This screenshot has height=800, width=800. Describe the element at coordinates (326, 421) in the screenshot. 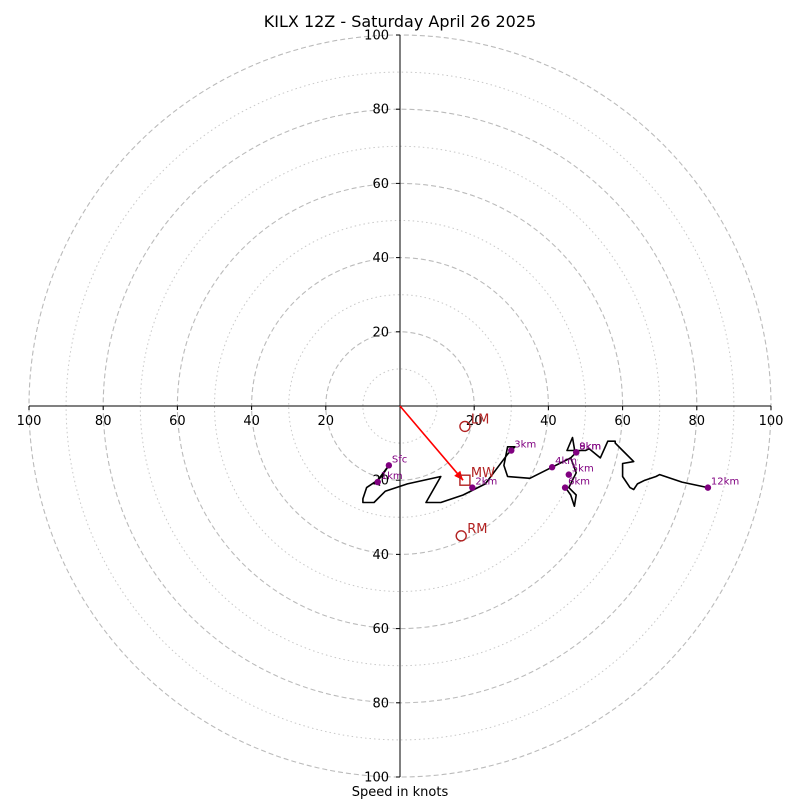

I see `x-tick-label: 20` at that location.